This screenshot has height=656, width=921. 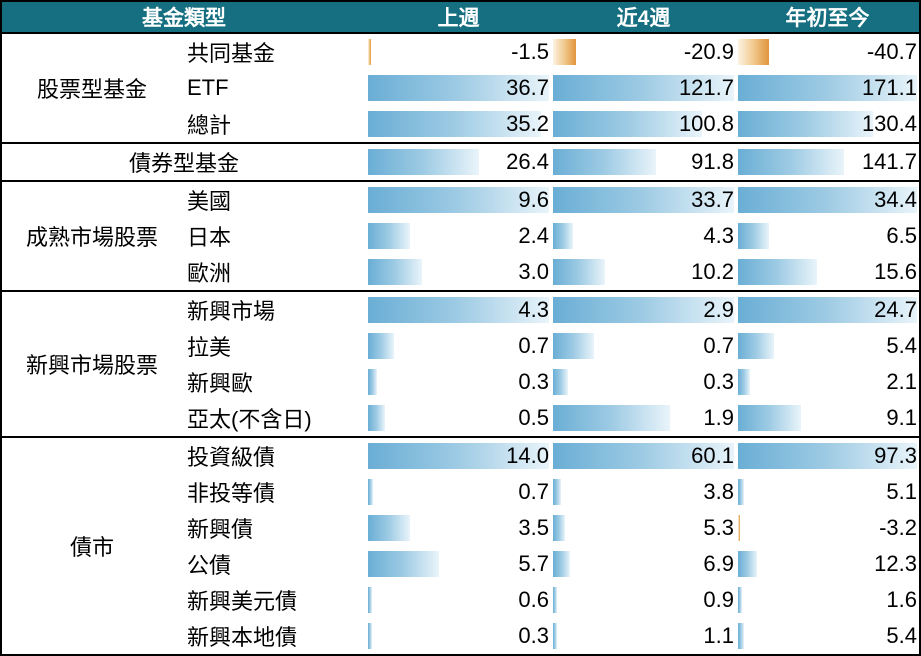 I want to click on value-cell: 0.5, so click(x=458, y=418).